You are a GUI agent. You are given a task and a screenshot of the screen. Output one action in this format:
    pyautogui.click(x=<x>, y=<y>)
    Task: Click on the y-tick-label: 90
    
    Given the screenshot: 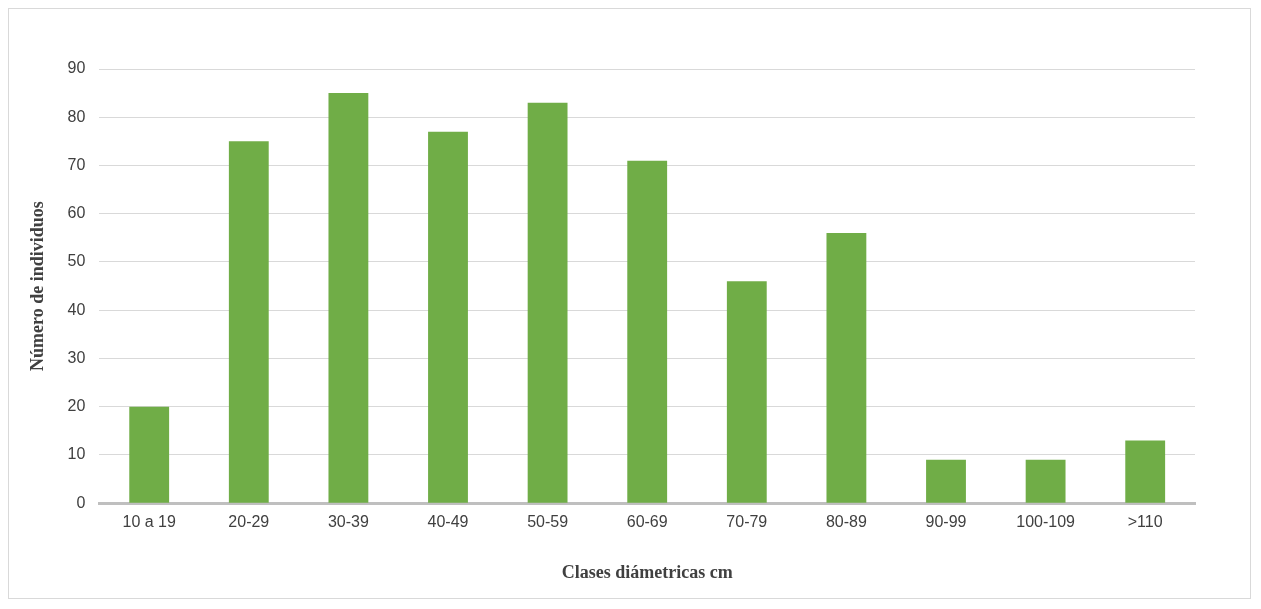 What is the action you would take?
    pyautogui.click(x=76, y=68)
    